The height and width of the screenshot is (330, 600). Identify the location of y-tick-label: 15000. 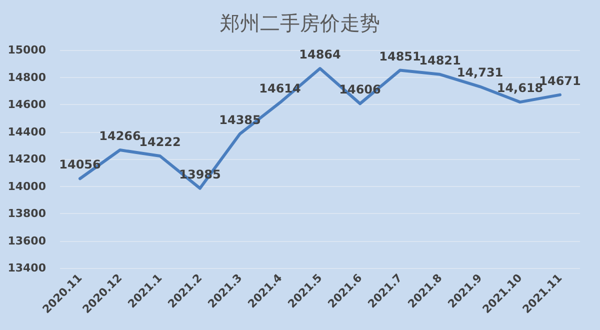
(27, 50).